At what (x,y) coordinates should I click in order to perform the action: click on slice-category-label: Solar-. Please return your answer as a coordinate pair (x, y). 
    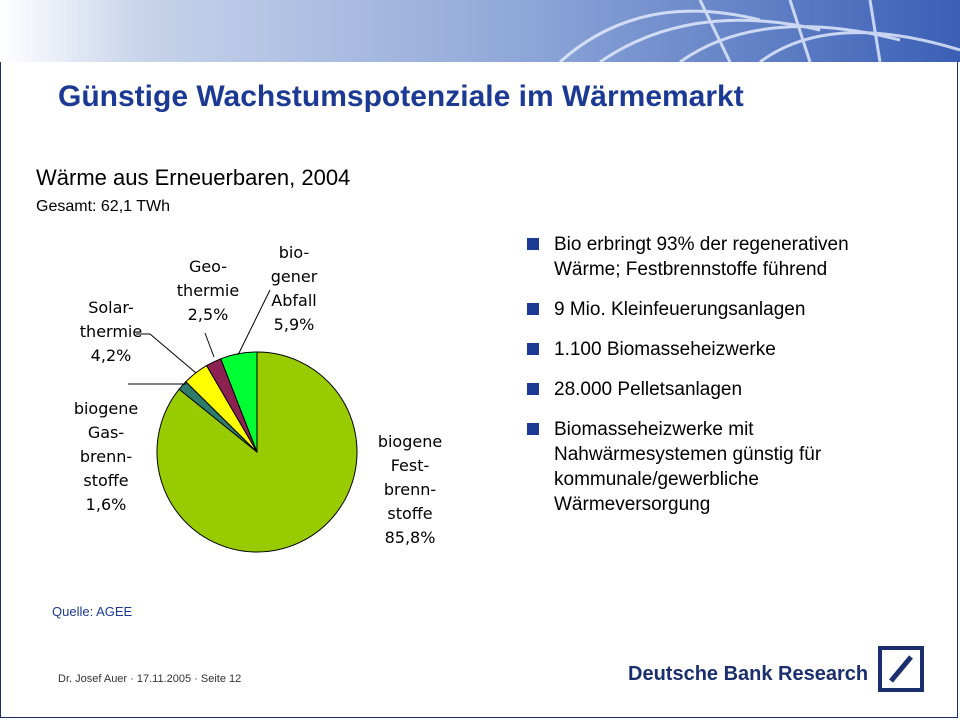
    Looking at the image, I should click on (111, 307).